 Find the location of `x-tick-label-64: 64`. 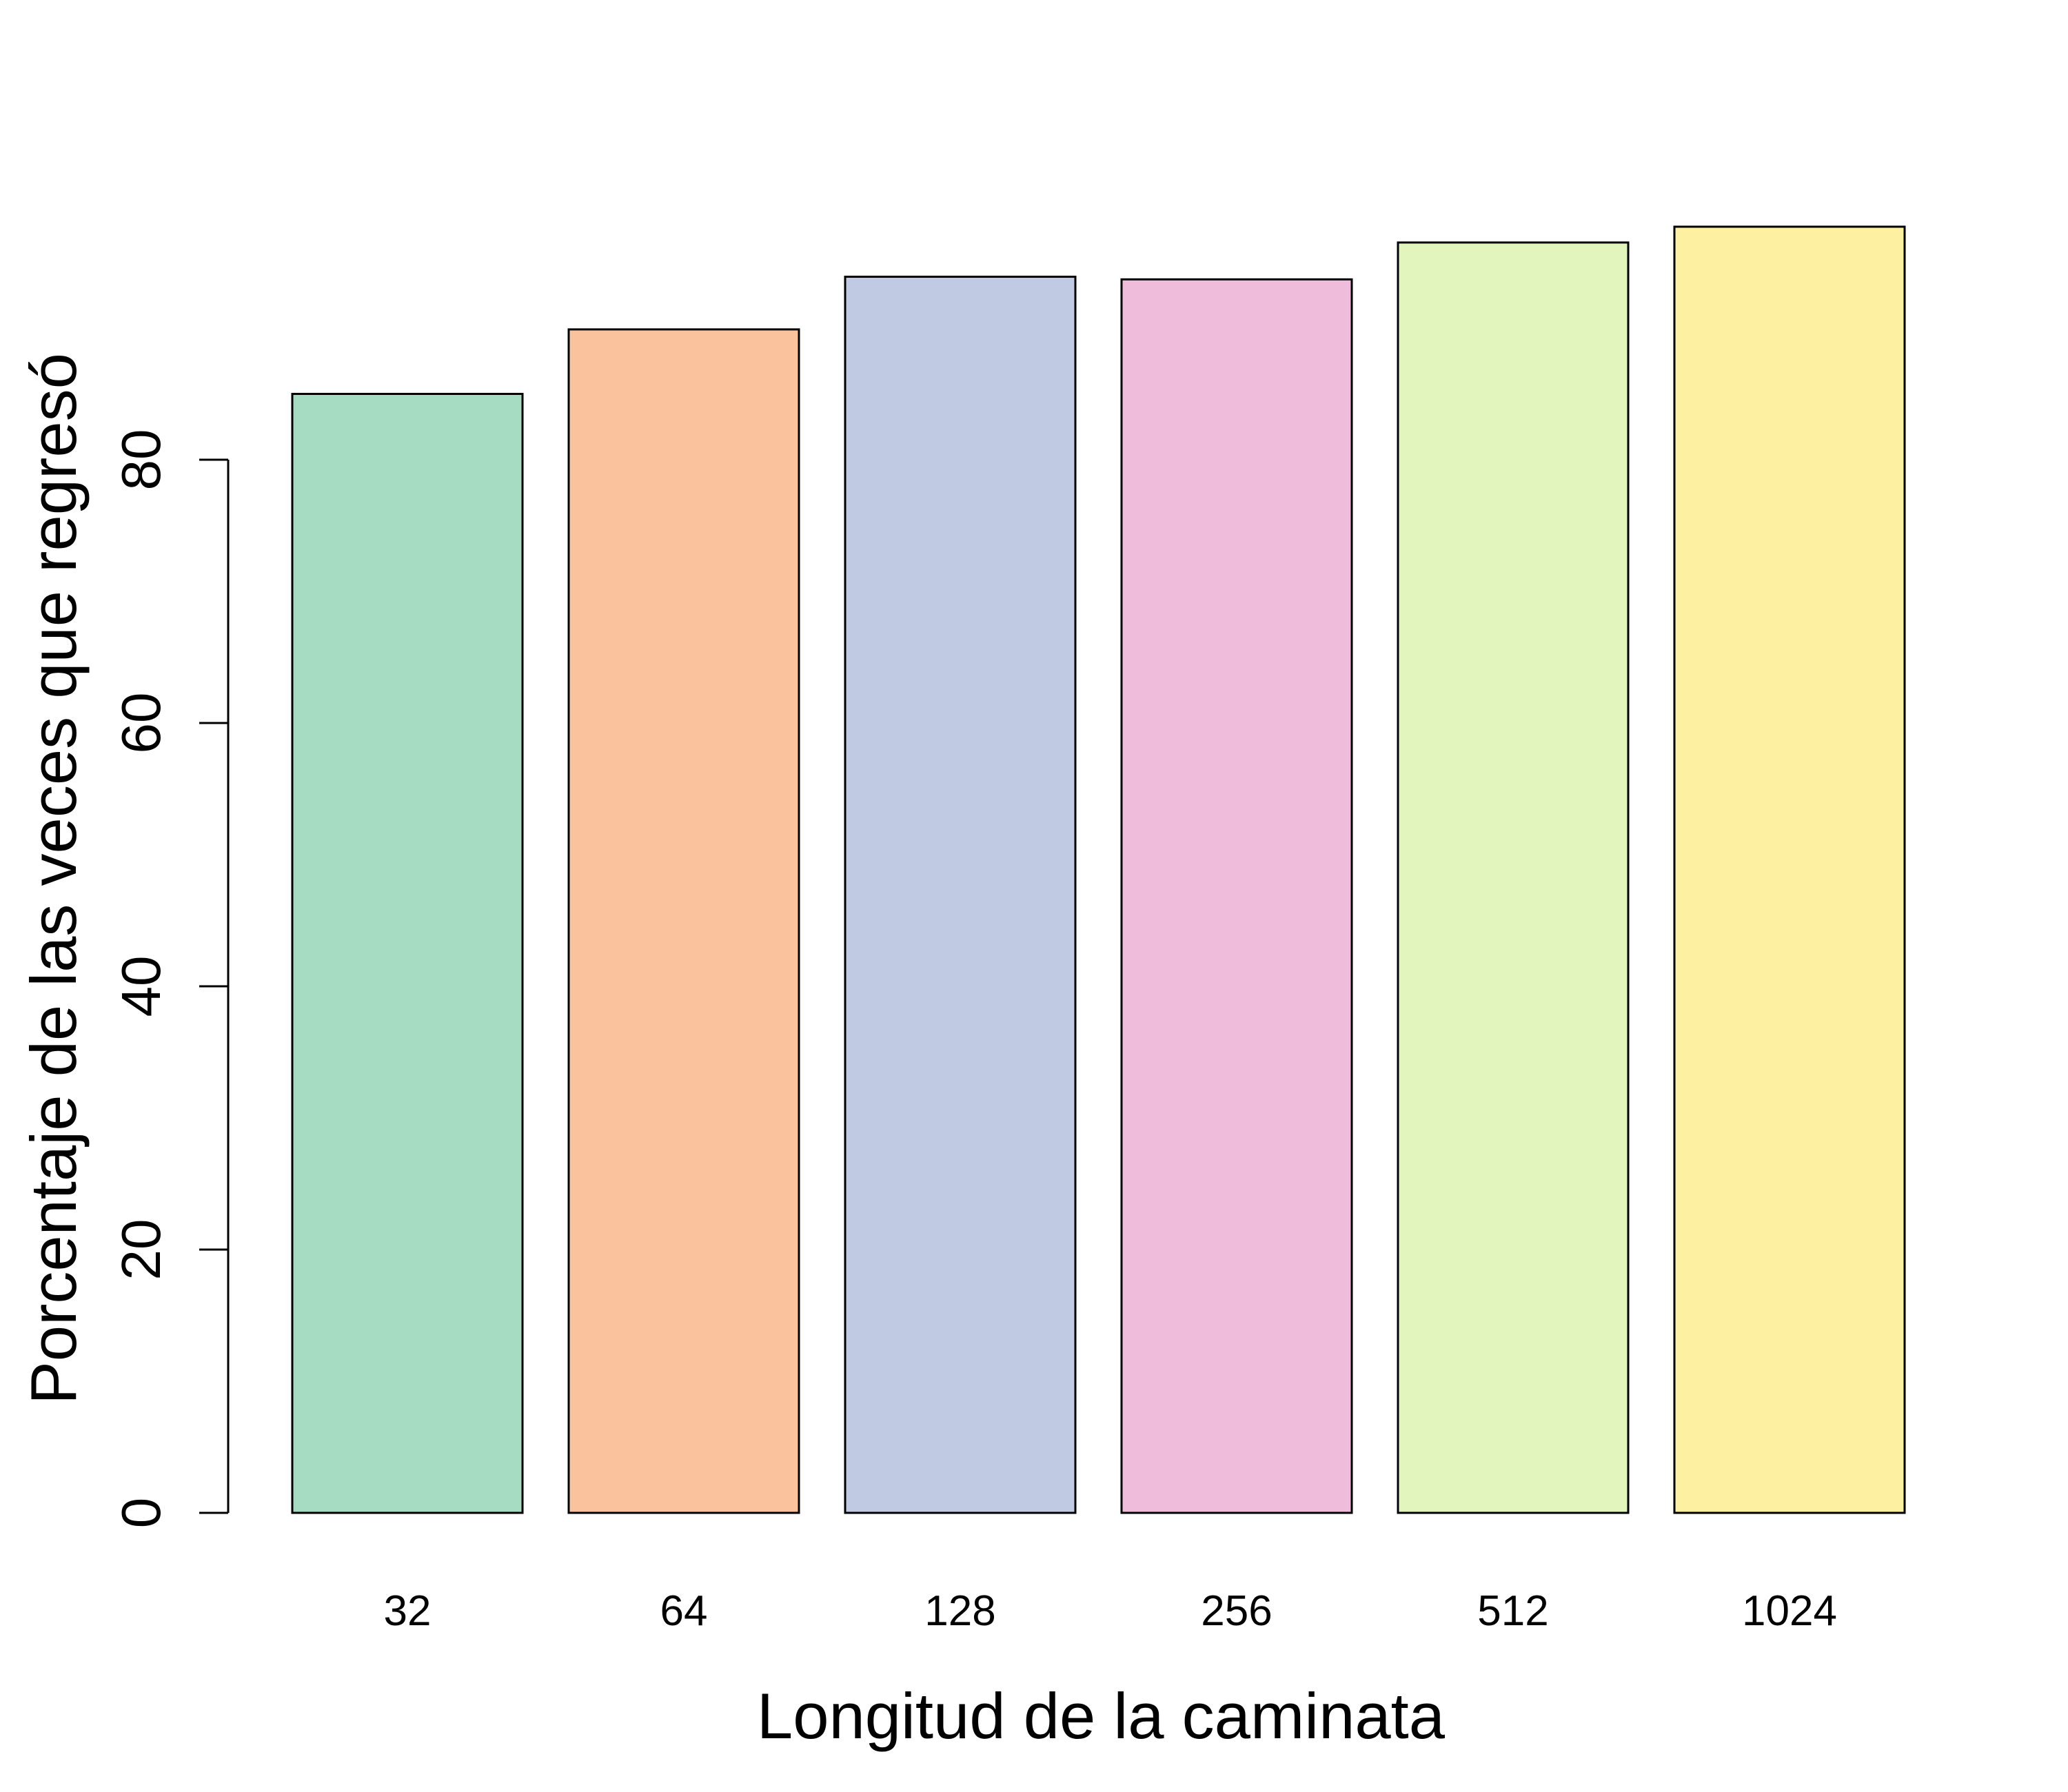

x-tick-label-64: 64 is located at coordinates (684, 1611).